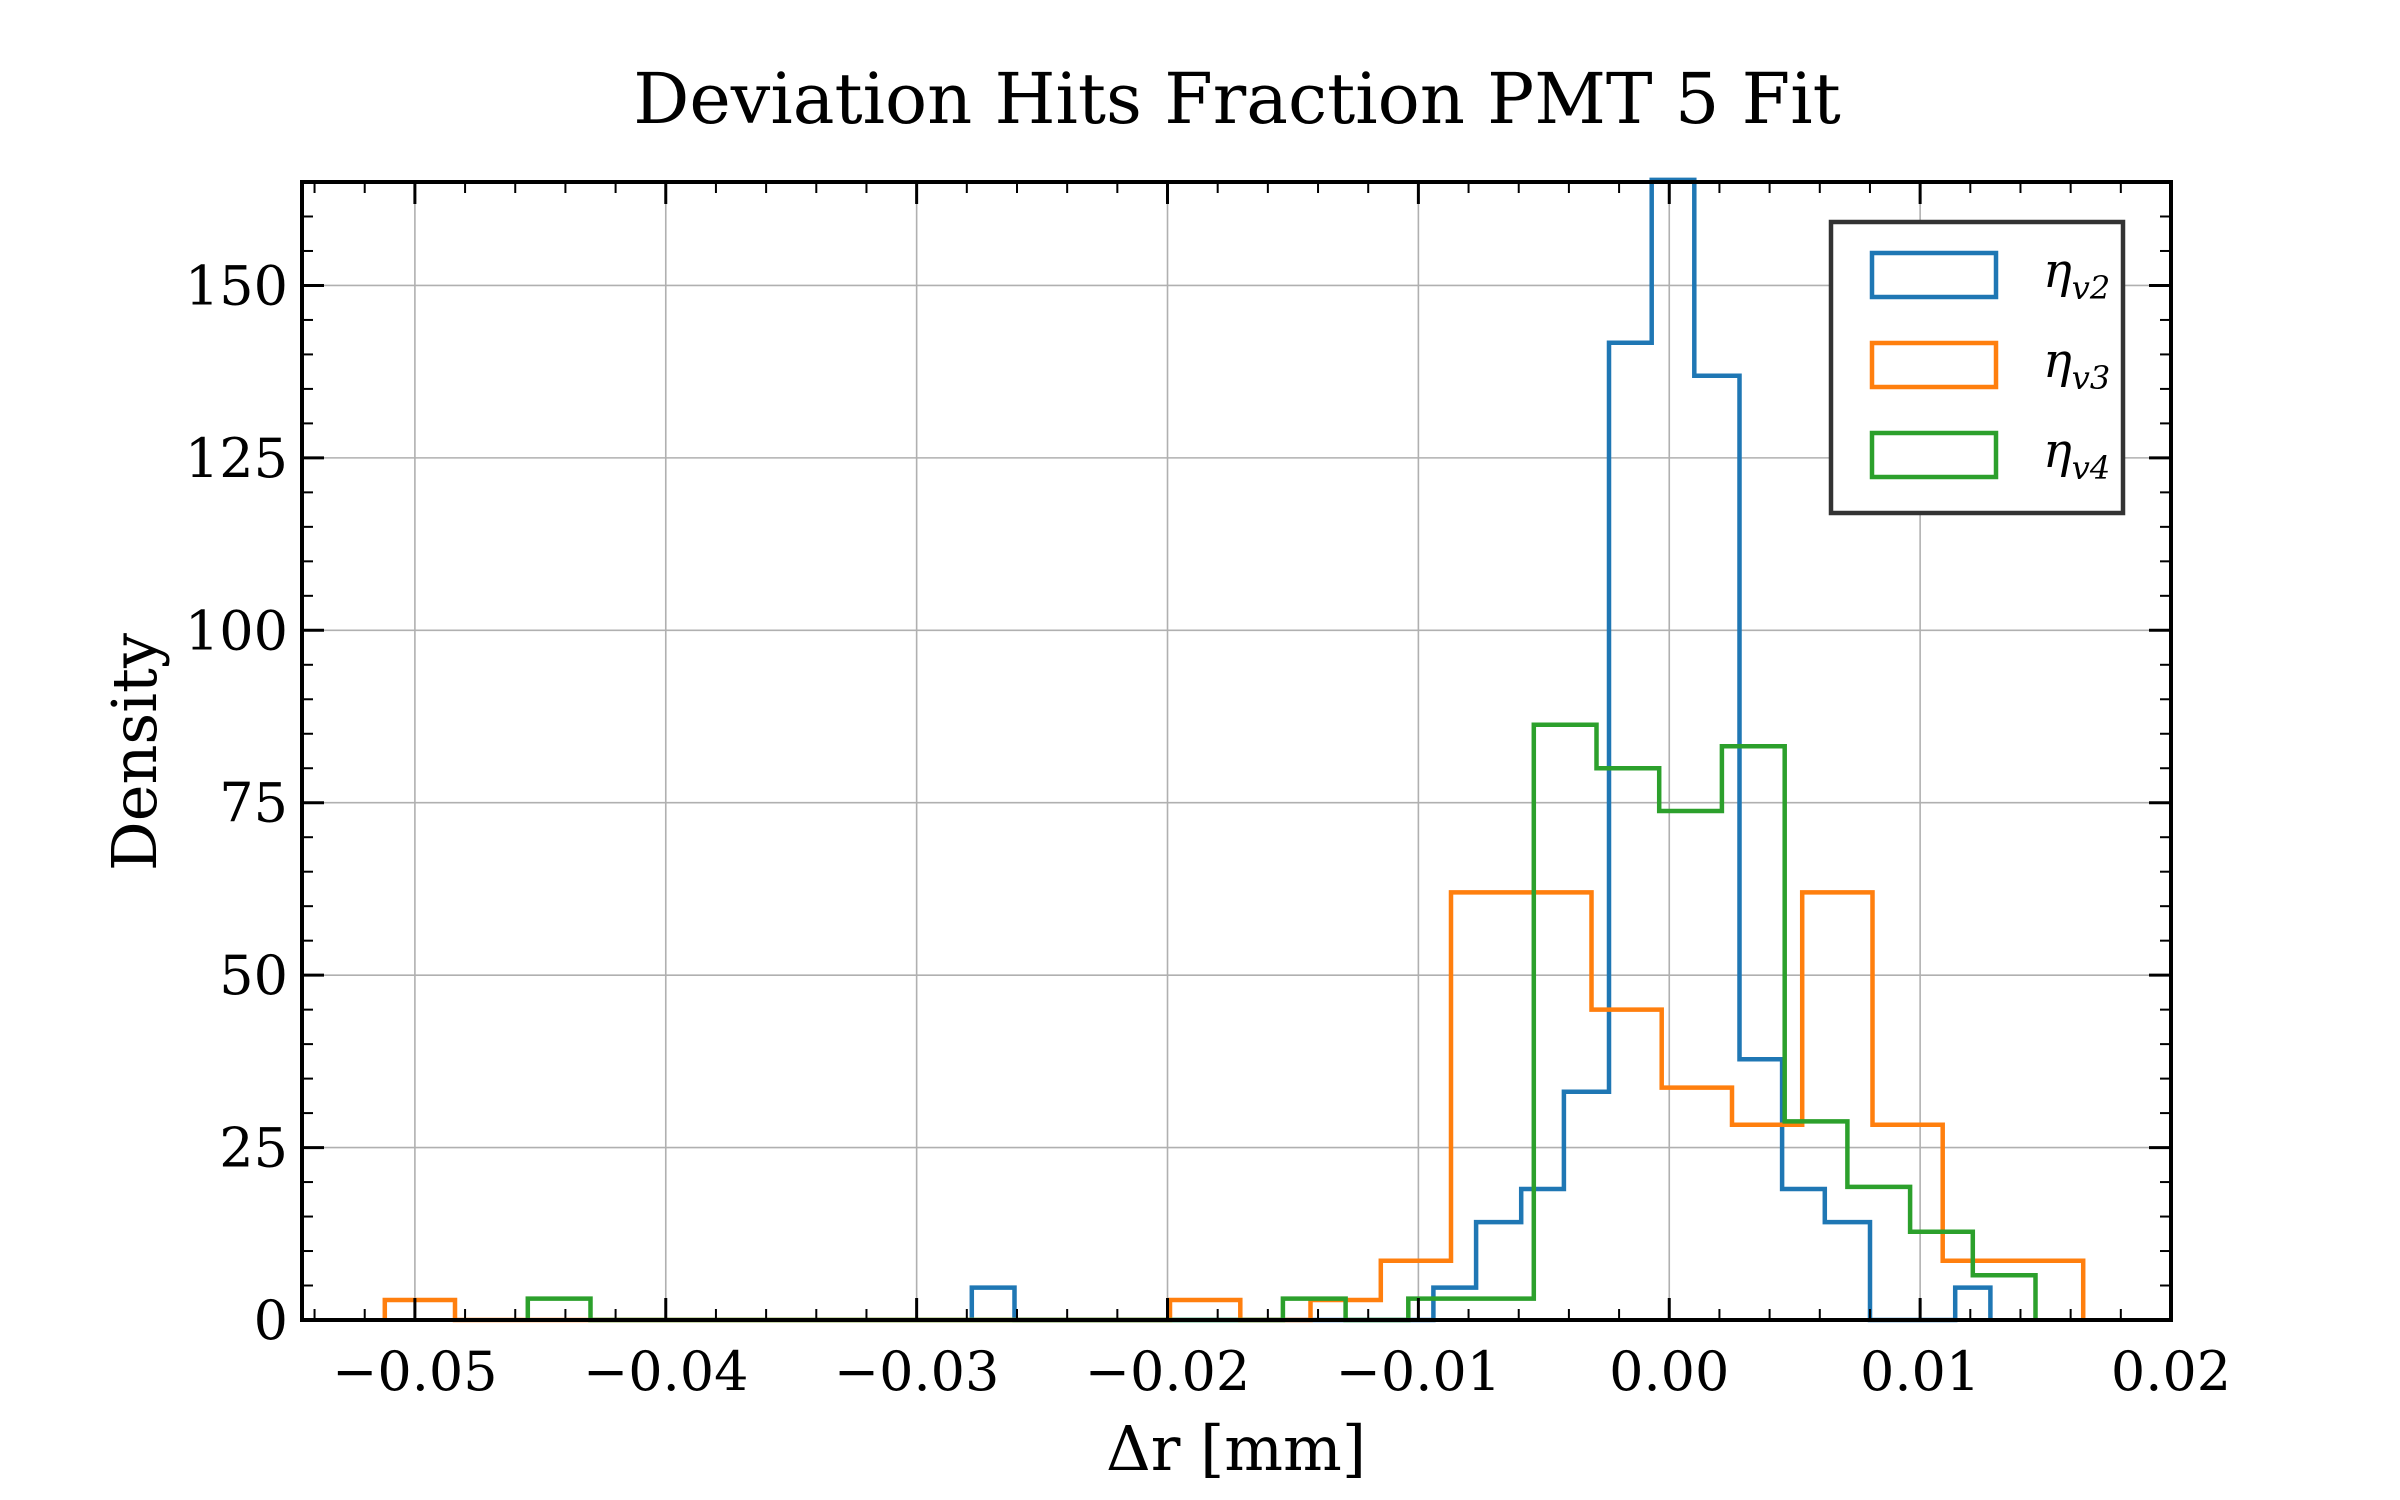  Describe the element at coordinates (1236, 1448) in the screenshot. I see `x-axis-label: Δr [mm]` at that location.